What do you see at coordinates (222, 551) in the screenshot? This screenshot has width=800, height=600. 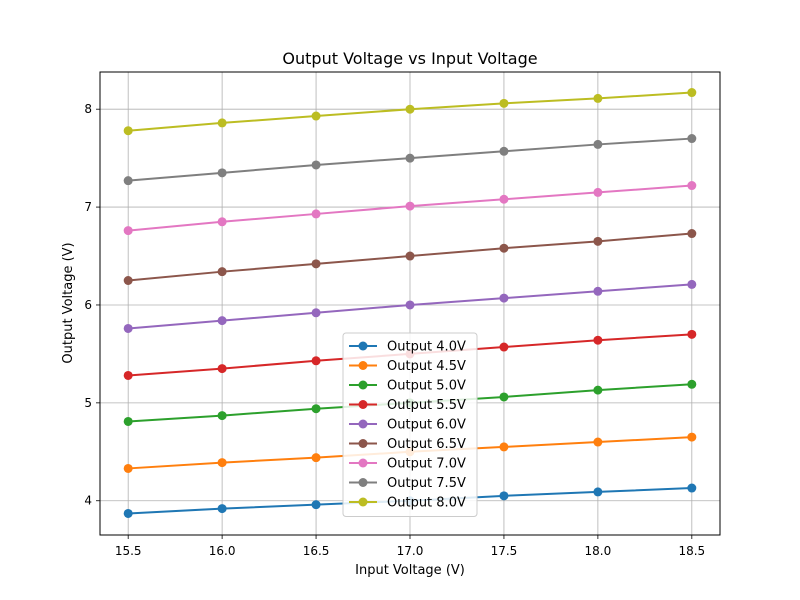 I see `x-tick-label: 16.0` at bounding box center [222, 551].